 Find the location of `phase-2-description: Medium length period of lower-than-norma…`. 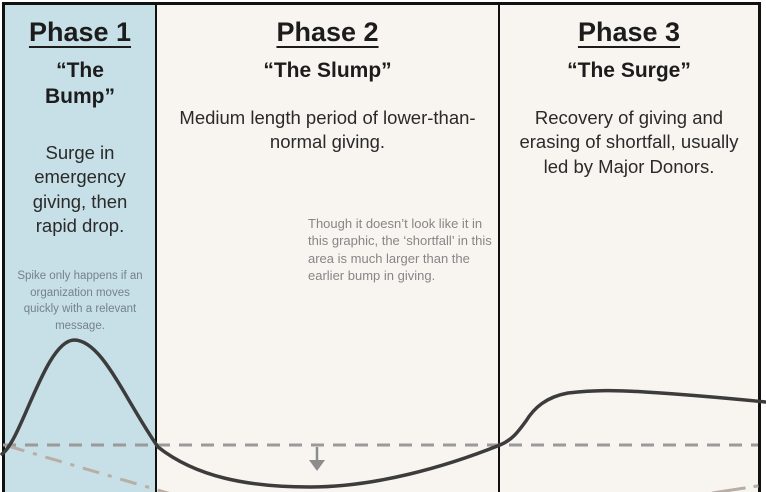

phase-2-description: Medium length period of lower-than-norma… is located at coordinates (327, 130).